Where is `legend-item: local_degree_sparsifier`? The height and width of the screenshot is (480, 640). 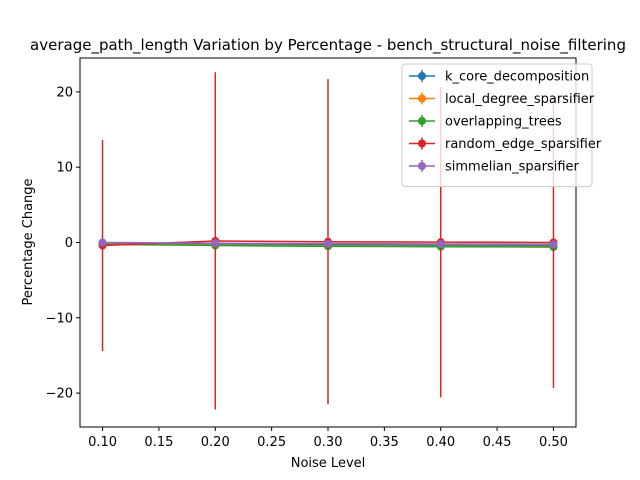 legend-item: local_degree_sparsifier is located at coordinates (502, 99).